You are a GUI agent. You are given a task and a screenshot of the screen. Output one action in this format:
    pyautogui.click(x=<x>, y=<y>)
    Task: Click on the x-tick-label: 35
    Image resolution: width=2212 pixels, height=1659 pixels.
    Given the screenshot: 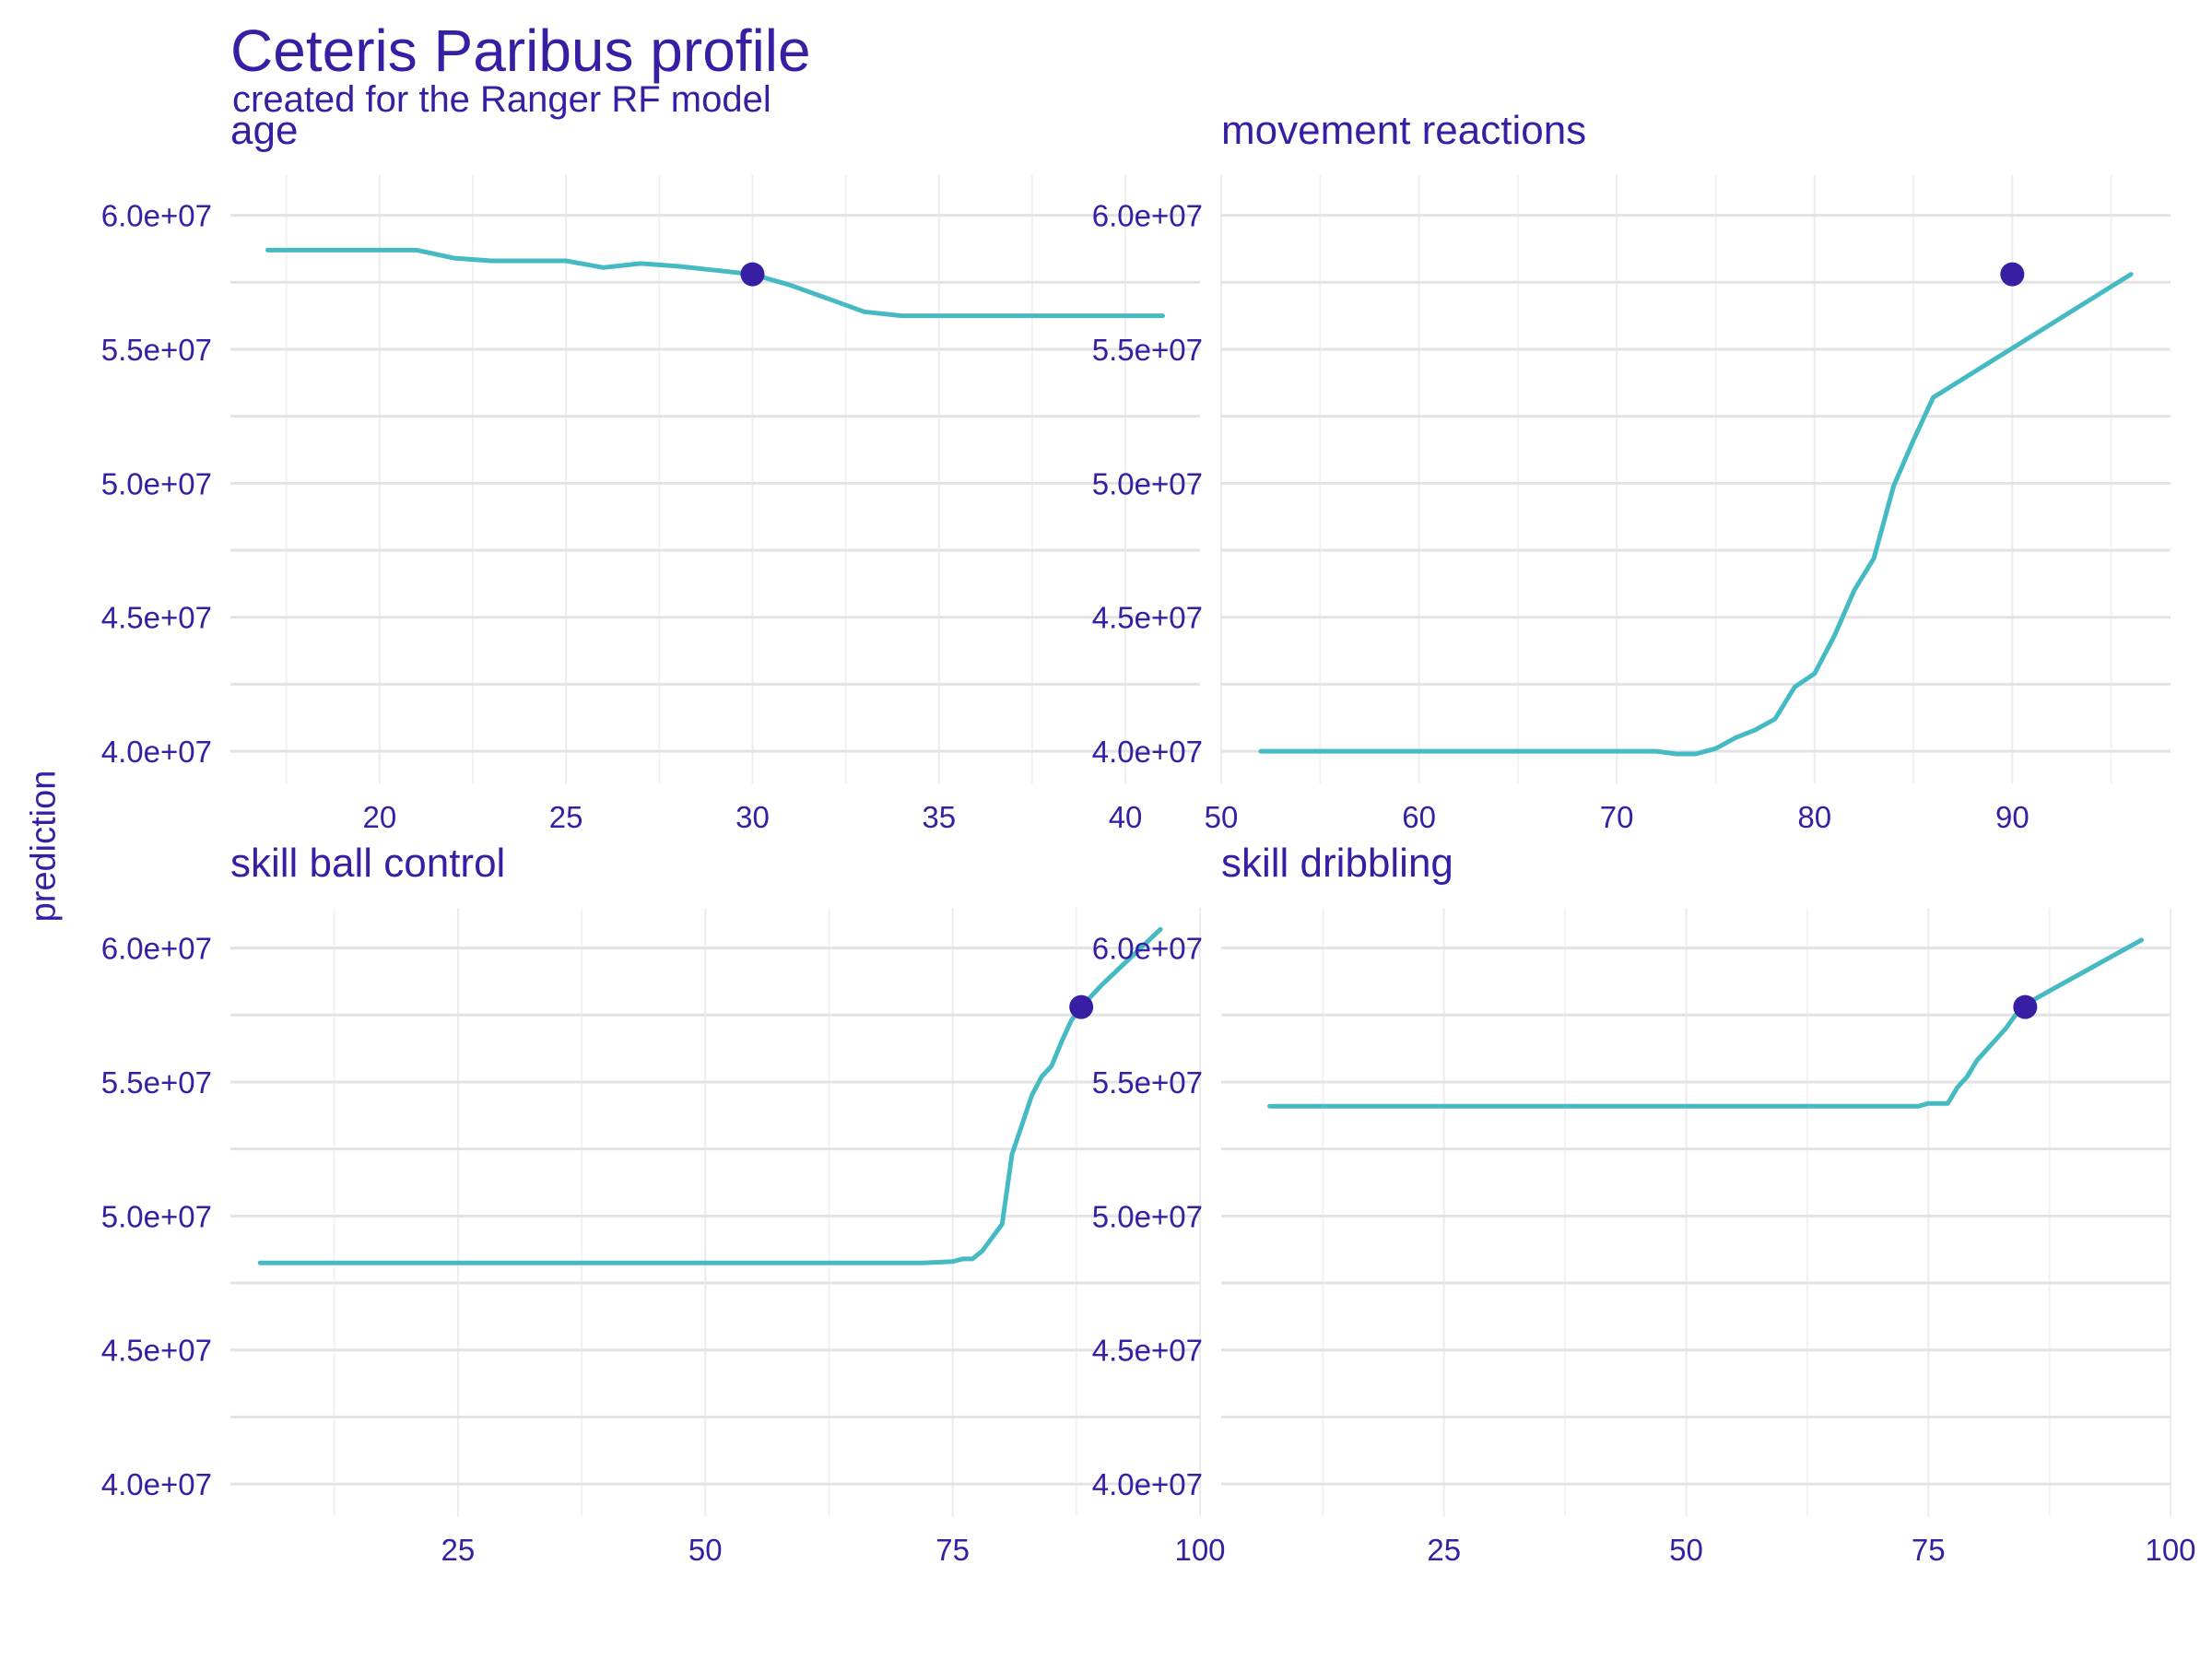 What is the action you would take?
    pyautogui.click(x=939, y=817)
    